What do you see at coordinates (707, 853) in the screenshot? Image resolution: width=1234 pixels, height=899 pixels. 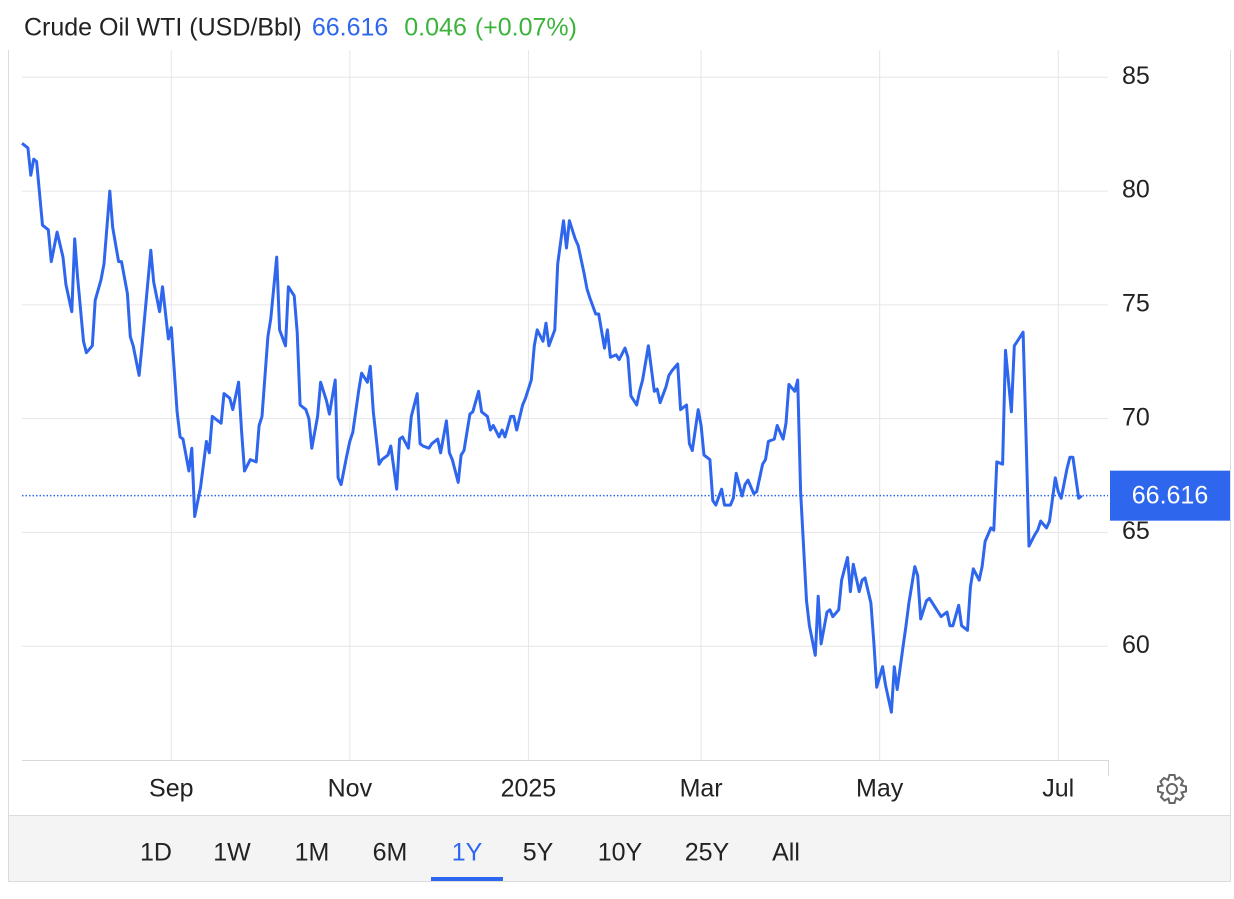 I see `range-tab: 25Y` at bounding box center [707, 853].